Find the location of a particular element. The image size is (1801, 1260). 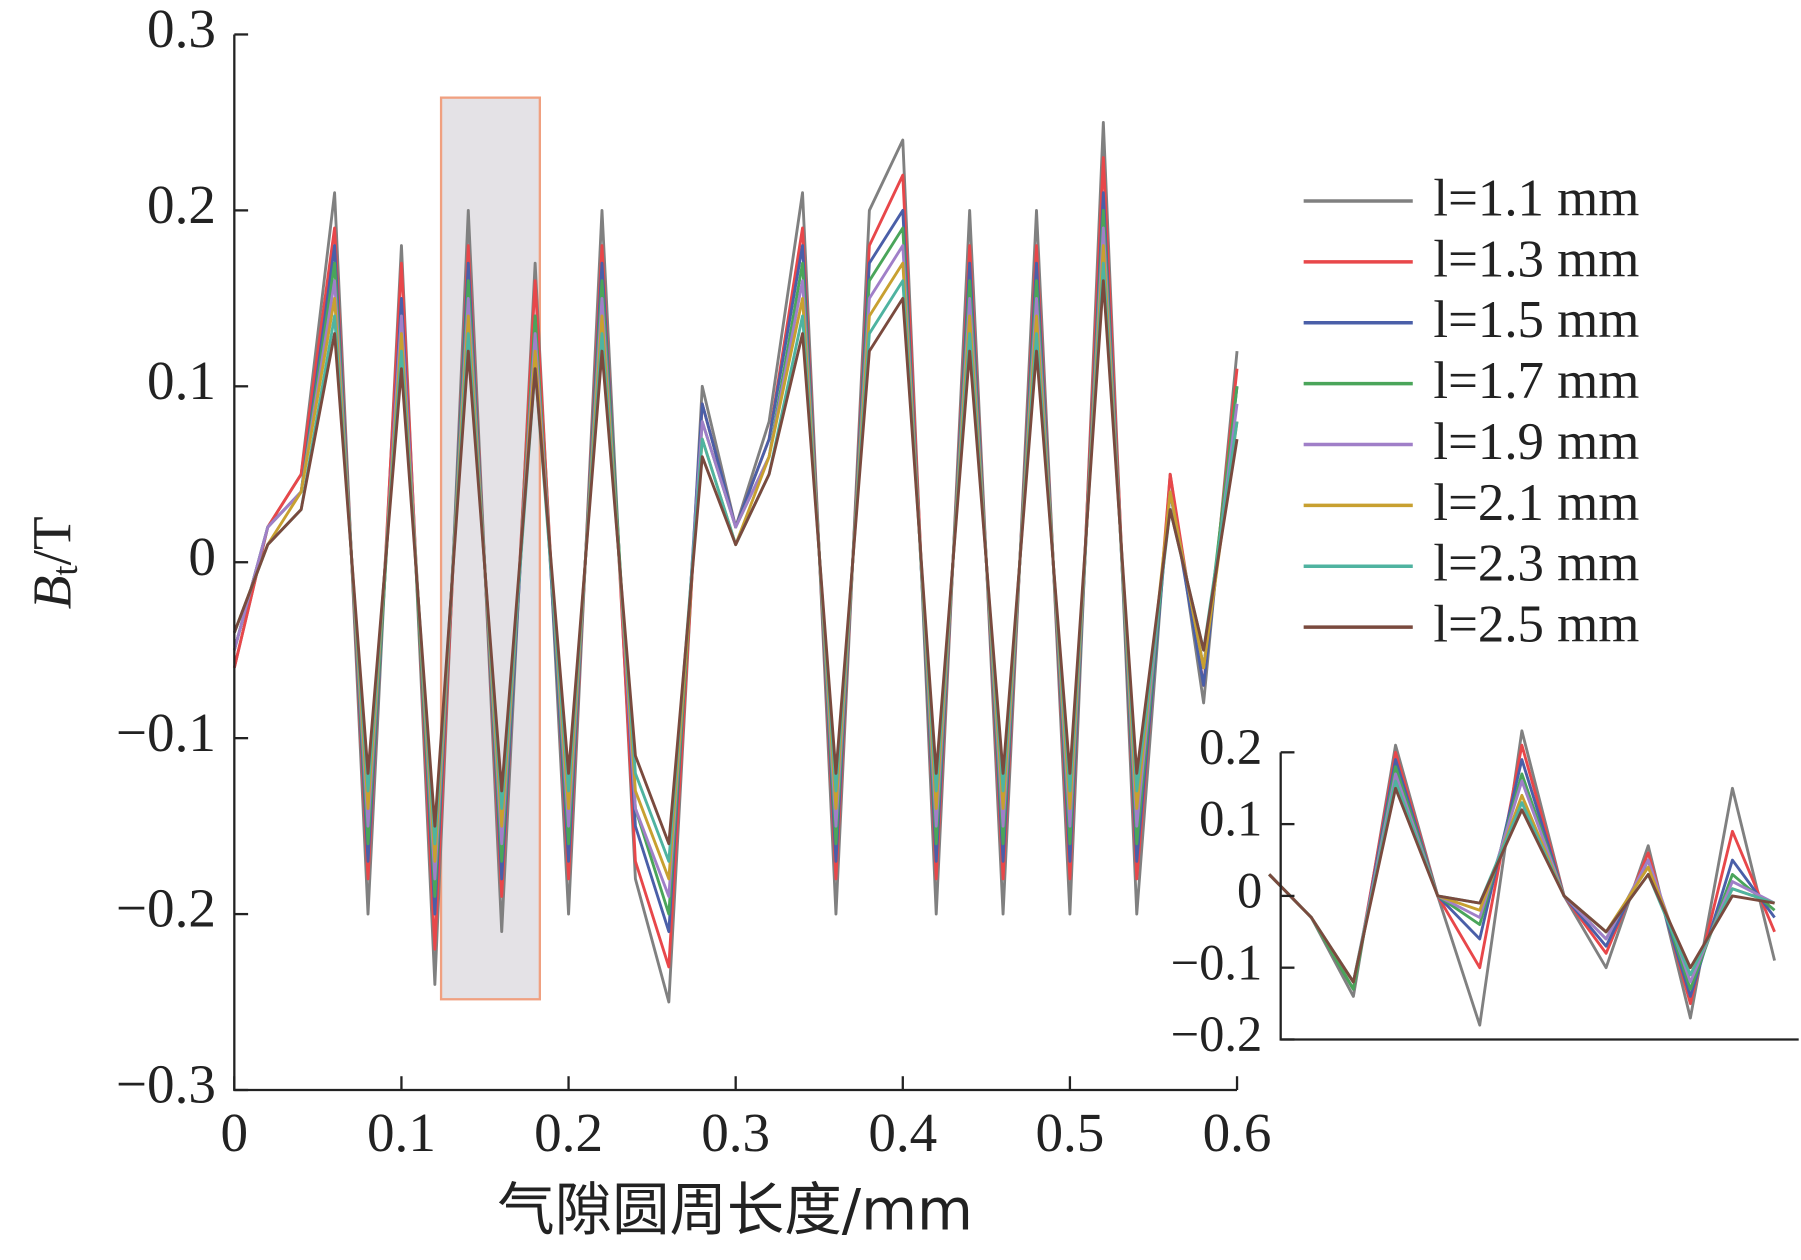

legend-label: l=2.1 mm is located at coordinates (1536, 503).